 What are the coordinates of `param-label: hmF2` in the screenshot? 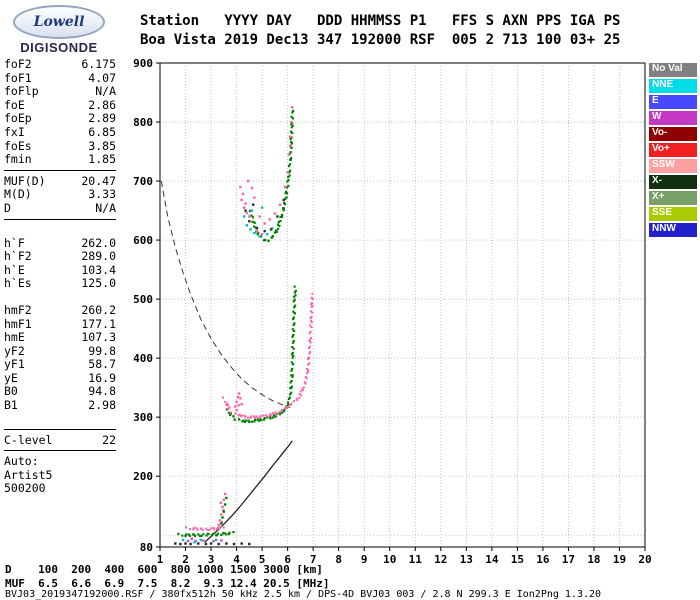 It's located at (18, 309).